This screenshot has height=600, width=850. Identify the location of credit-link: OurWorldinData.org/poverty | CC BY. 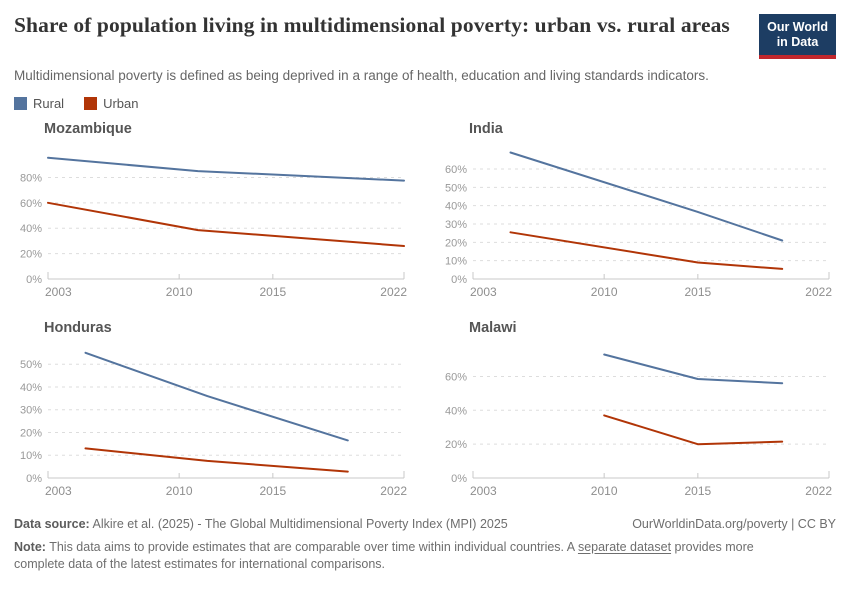
(734, 524).